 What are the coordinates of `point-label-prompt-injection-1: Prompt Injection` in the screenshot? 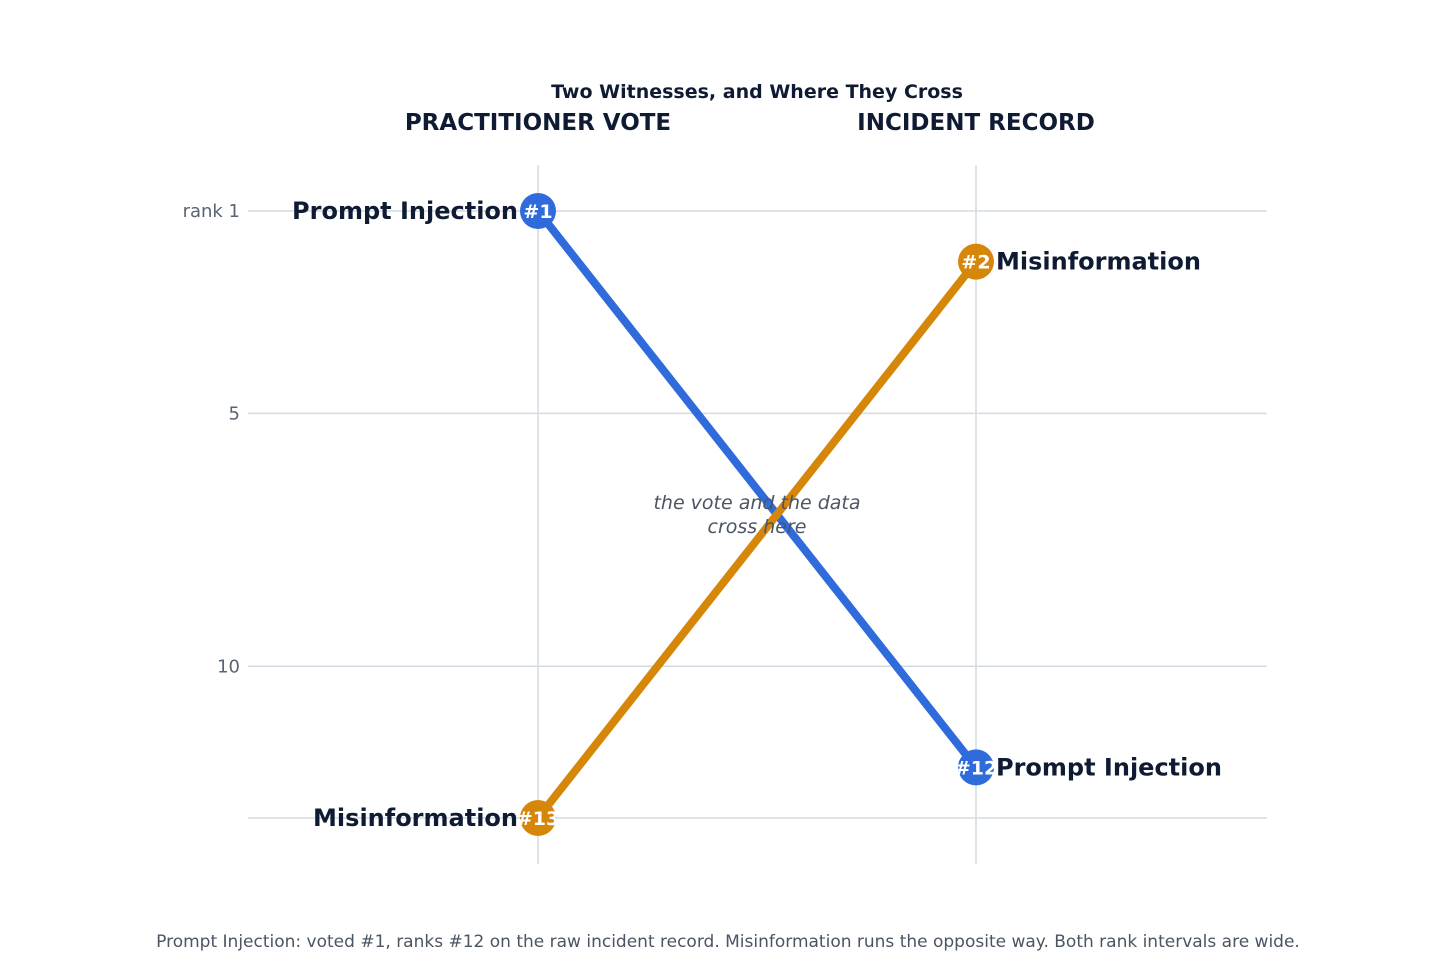 It's located at (1109, 767).